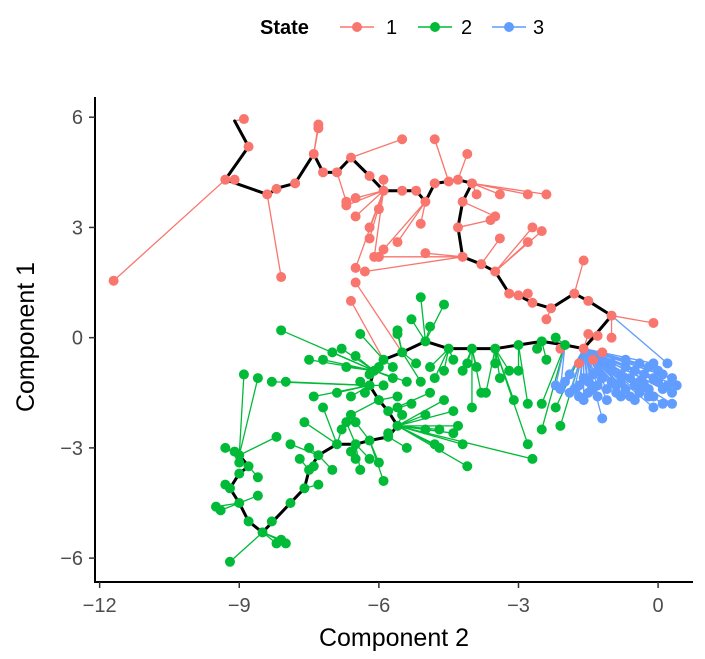 This screenshot has height=659, width=705. I want to click on y-ticks: 6 3 0 −3 −6, so click(77, 338).